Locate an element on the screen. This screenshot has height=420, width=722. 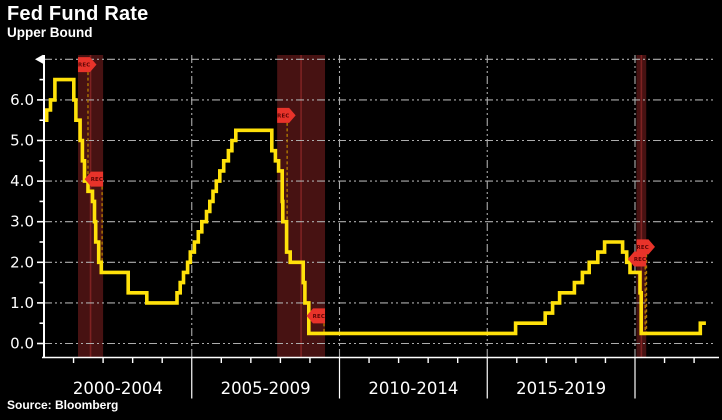
page-title: Fed Fund Rate is located at coordinates (78, 14).